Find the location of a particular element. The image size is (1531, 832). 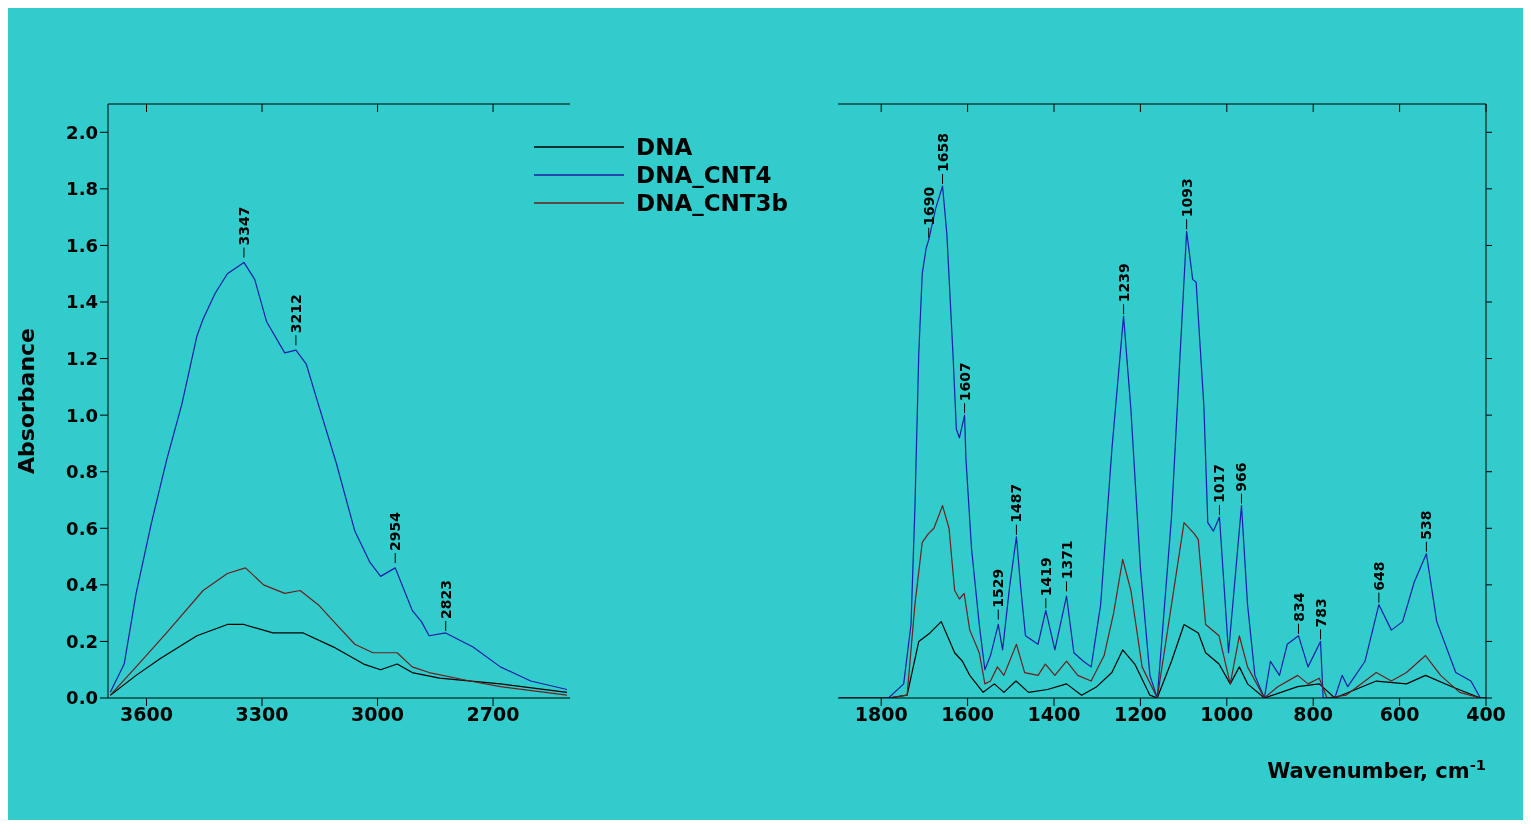

annotation: 1607 is located at coordinates (964, 382).